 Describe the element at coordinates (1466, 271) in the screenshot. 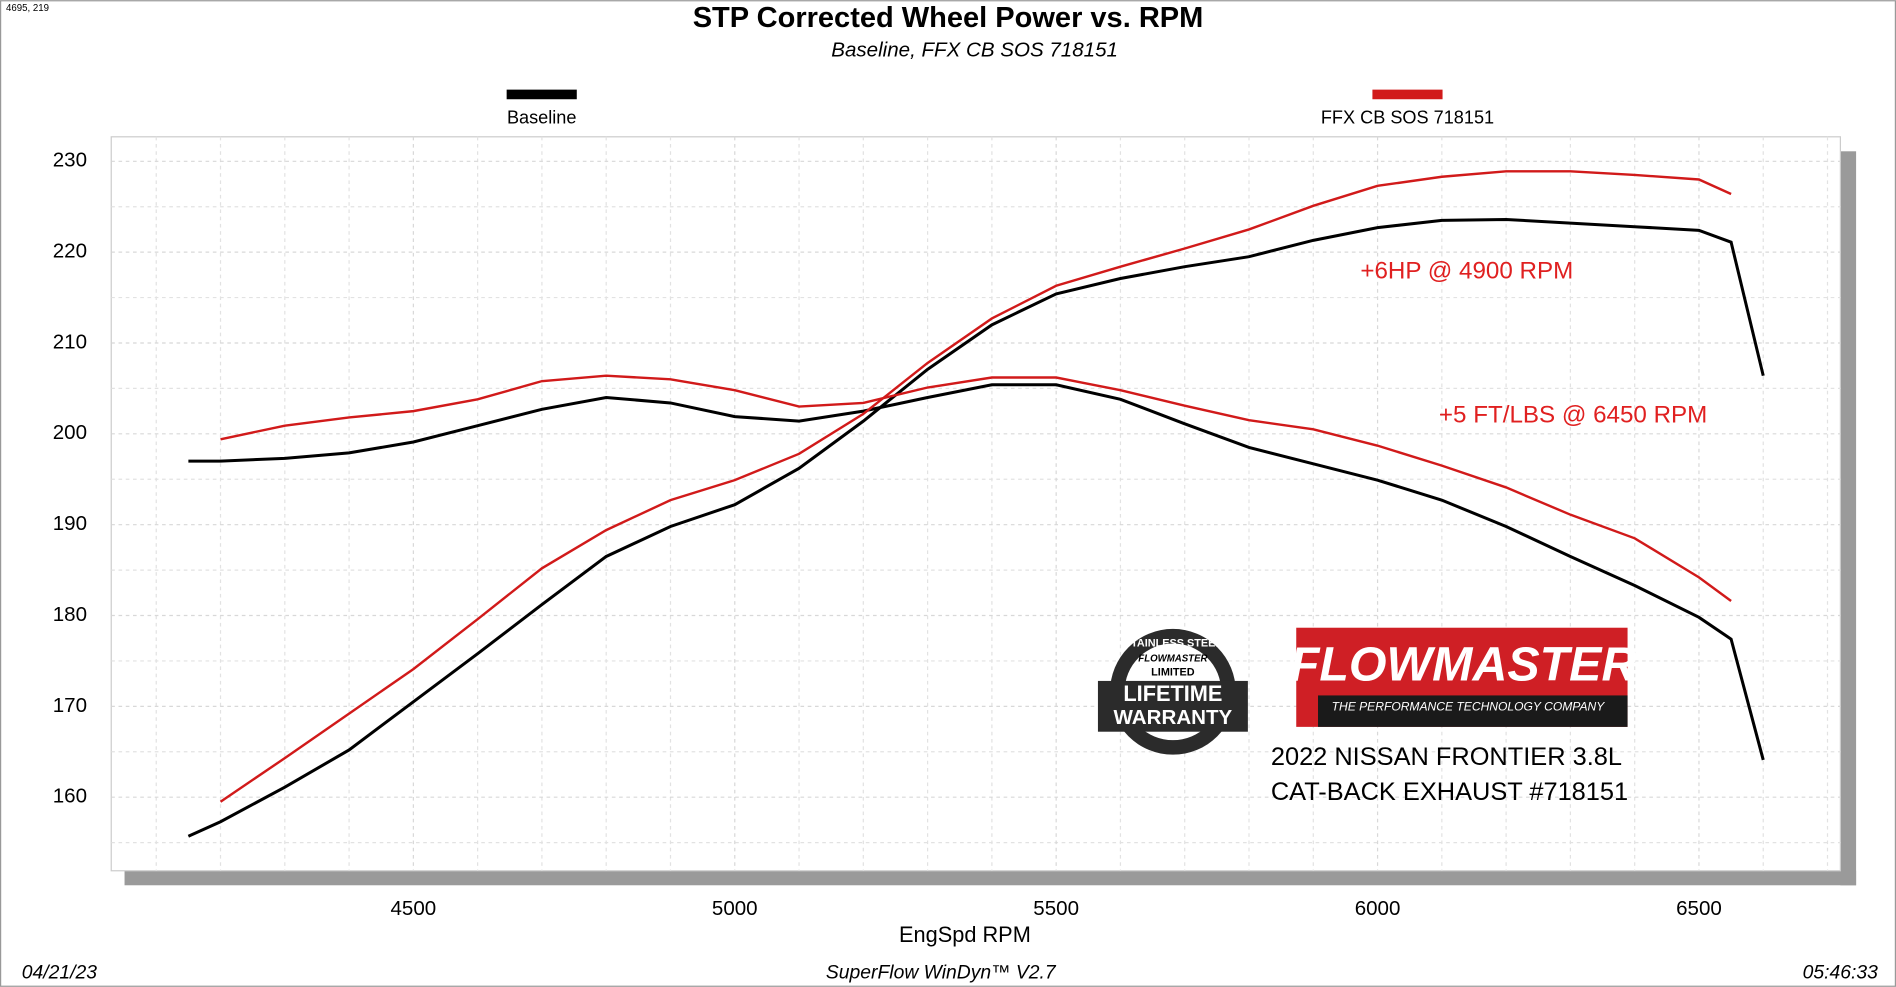

I see `annotation: +6HP @ 4900 RPM` at that location.